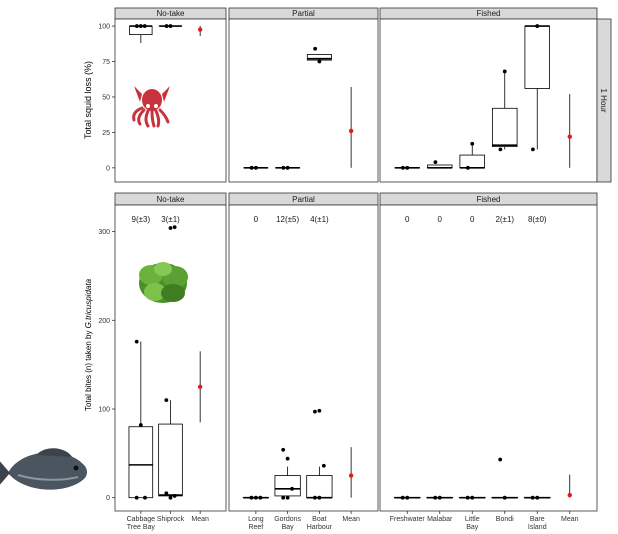  What do you see at coordinates (151, 107) in the screenshot?
I see `squid-illustration` at bounding box center [151, 107].